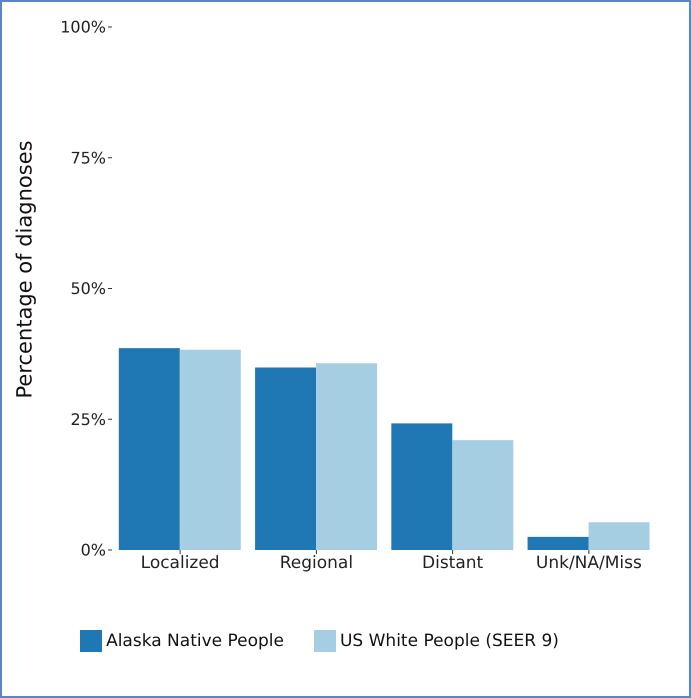 The height and width of the screenshot is (698, 691). What do you see at coordinates (88, 288) in the screenshot?
I see `y-tick-label: 50%` at bounding box center [88, 288].